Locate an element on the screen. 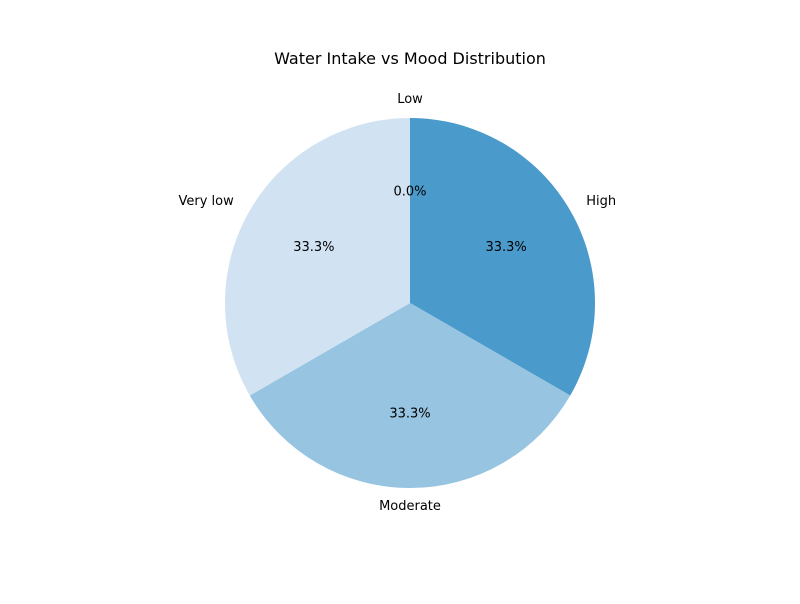  percent-label-moderate: 33.3% is located at coordinates (409, 414).